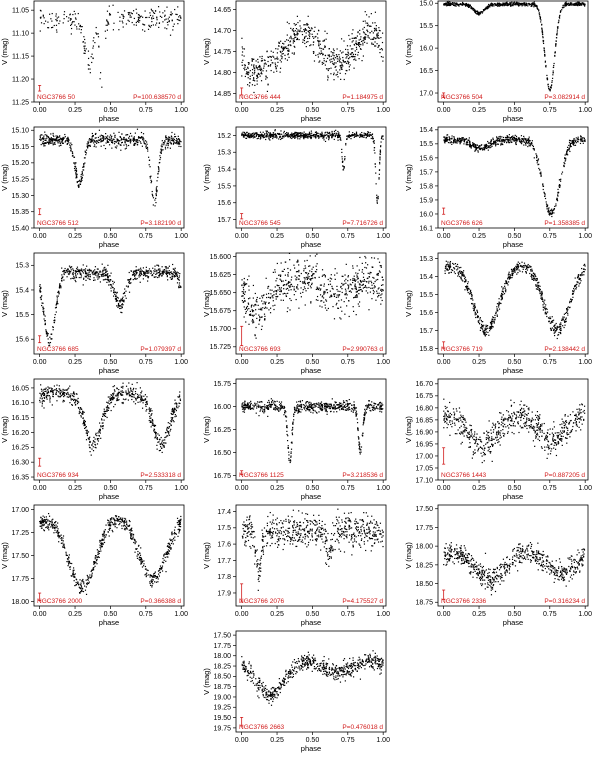  What do you see at coordinates (426, 144) in the screenshot?
I see `y-tick-label: 15.5` at bounding box center [426, 144].